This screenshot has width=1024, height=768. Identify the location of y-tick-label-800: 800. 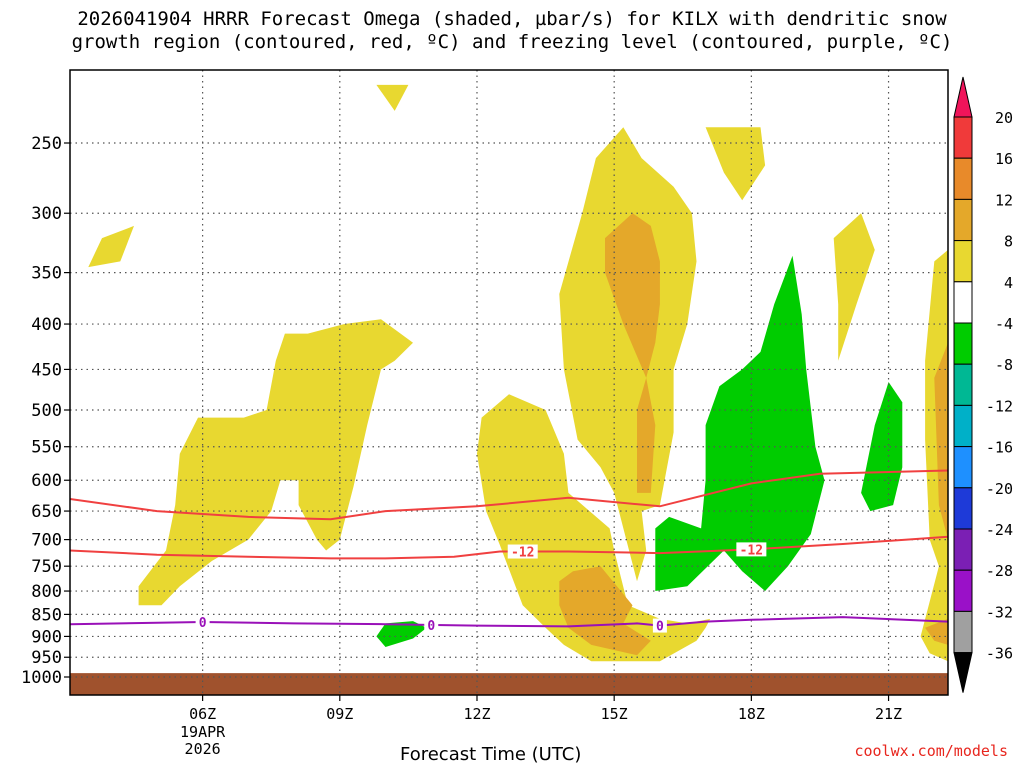
(46, 592).